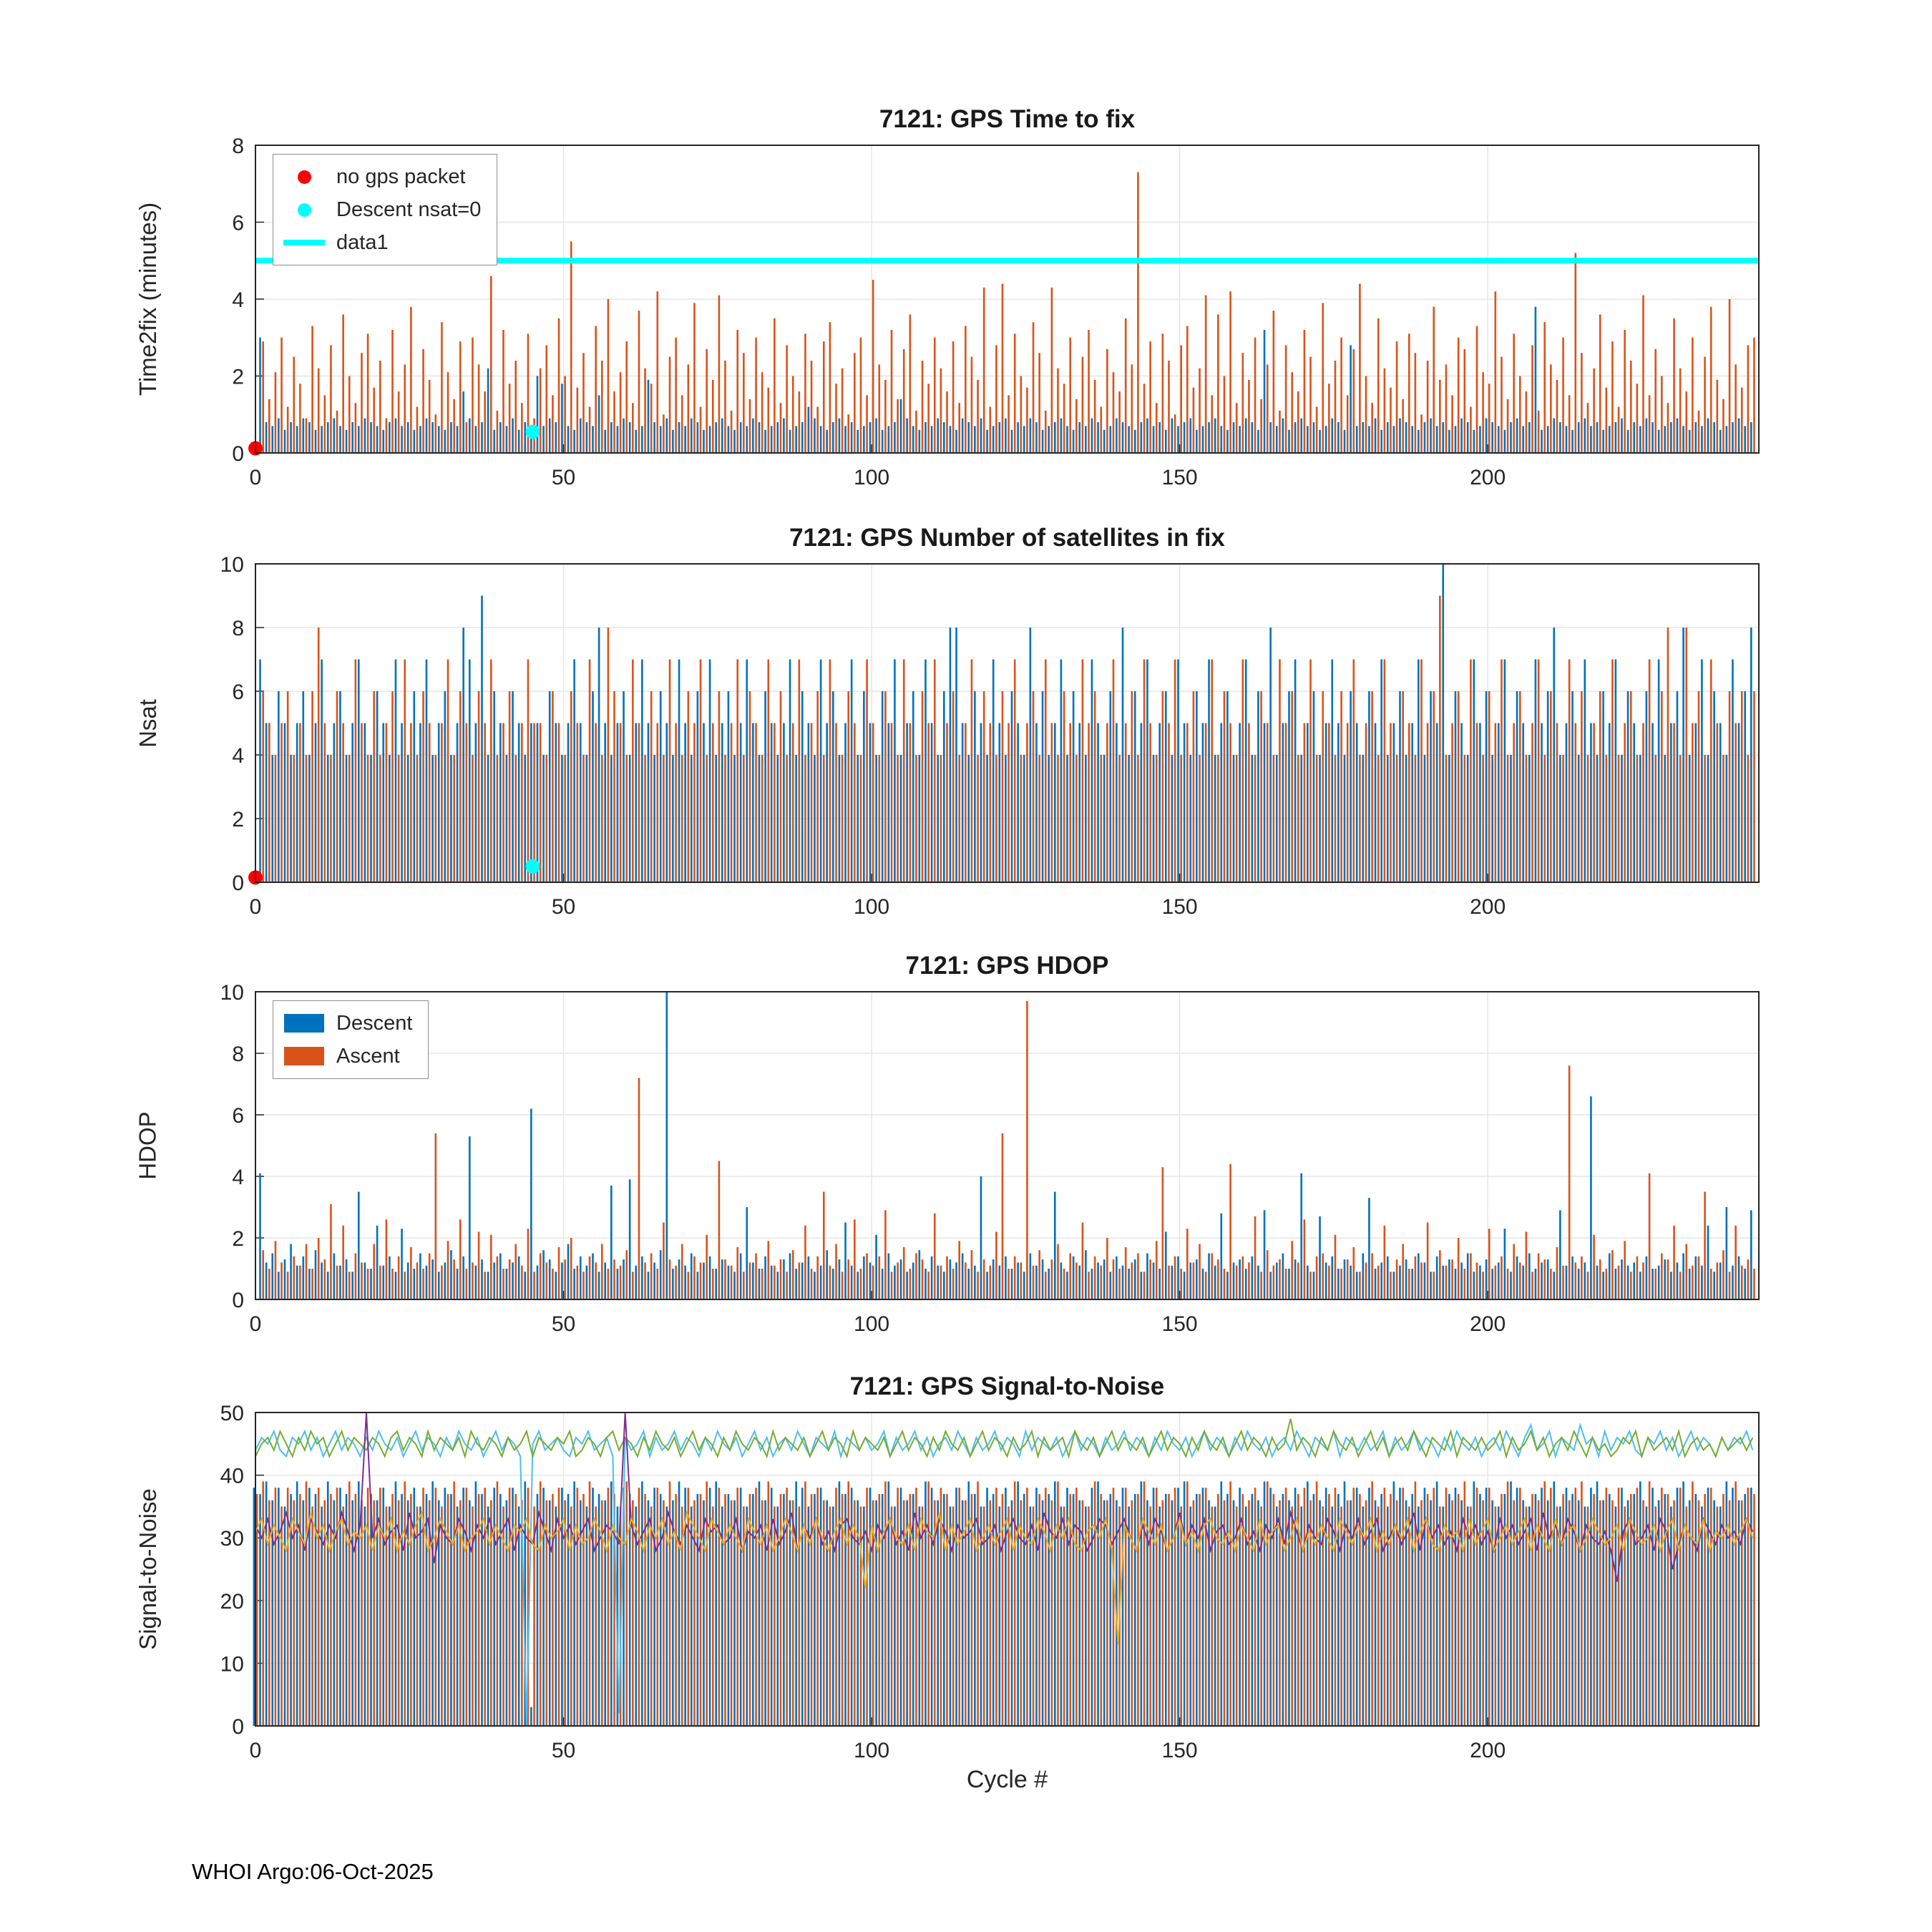 The height and width of the screenshot is (1932, 1932). What do you see at coordinates (409, 209) in the screenshot?
I see `legend-label: Descent nsat=0` at bounding box center [409, 209].